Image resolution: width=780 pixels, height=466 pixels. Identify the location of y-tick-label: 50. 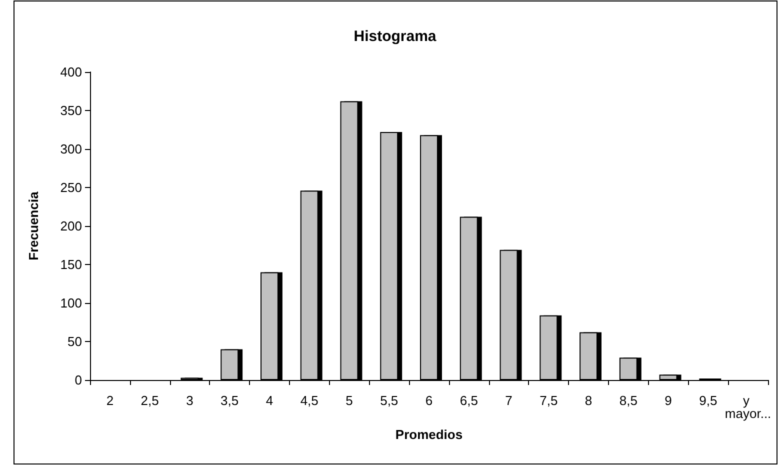
(75, 341).